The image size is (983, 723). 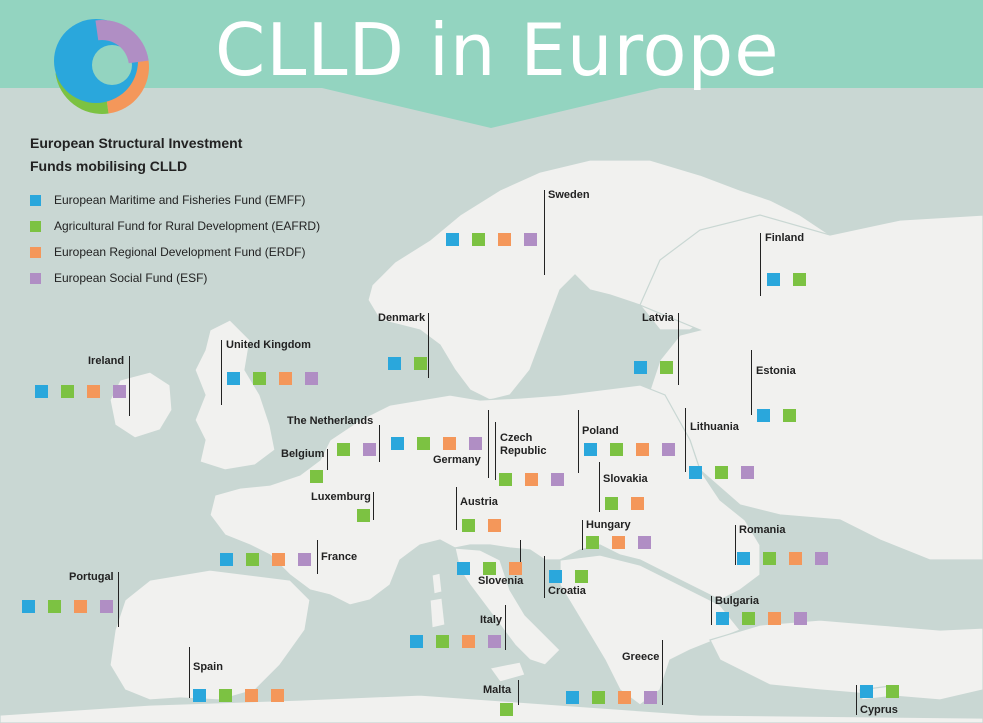 What do you see at coordinates (91, 577) in the screenshot?
I see `country-label: Portugal` at bounding box center [91, 577].